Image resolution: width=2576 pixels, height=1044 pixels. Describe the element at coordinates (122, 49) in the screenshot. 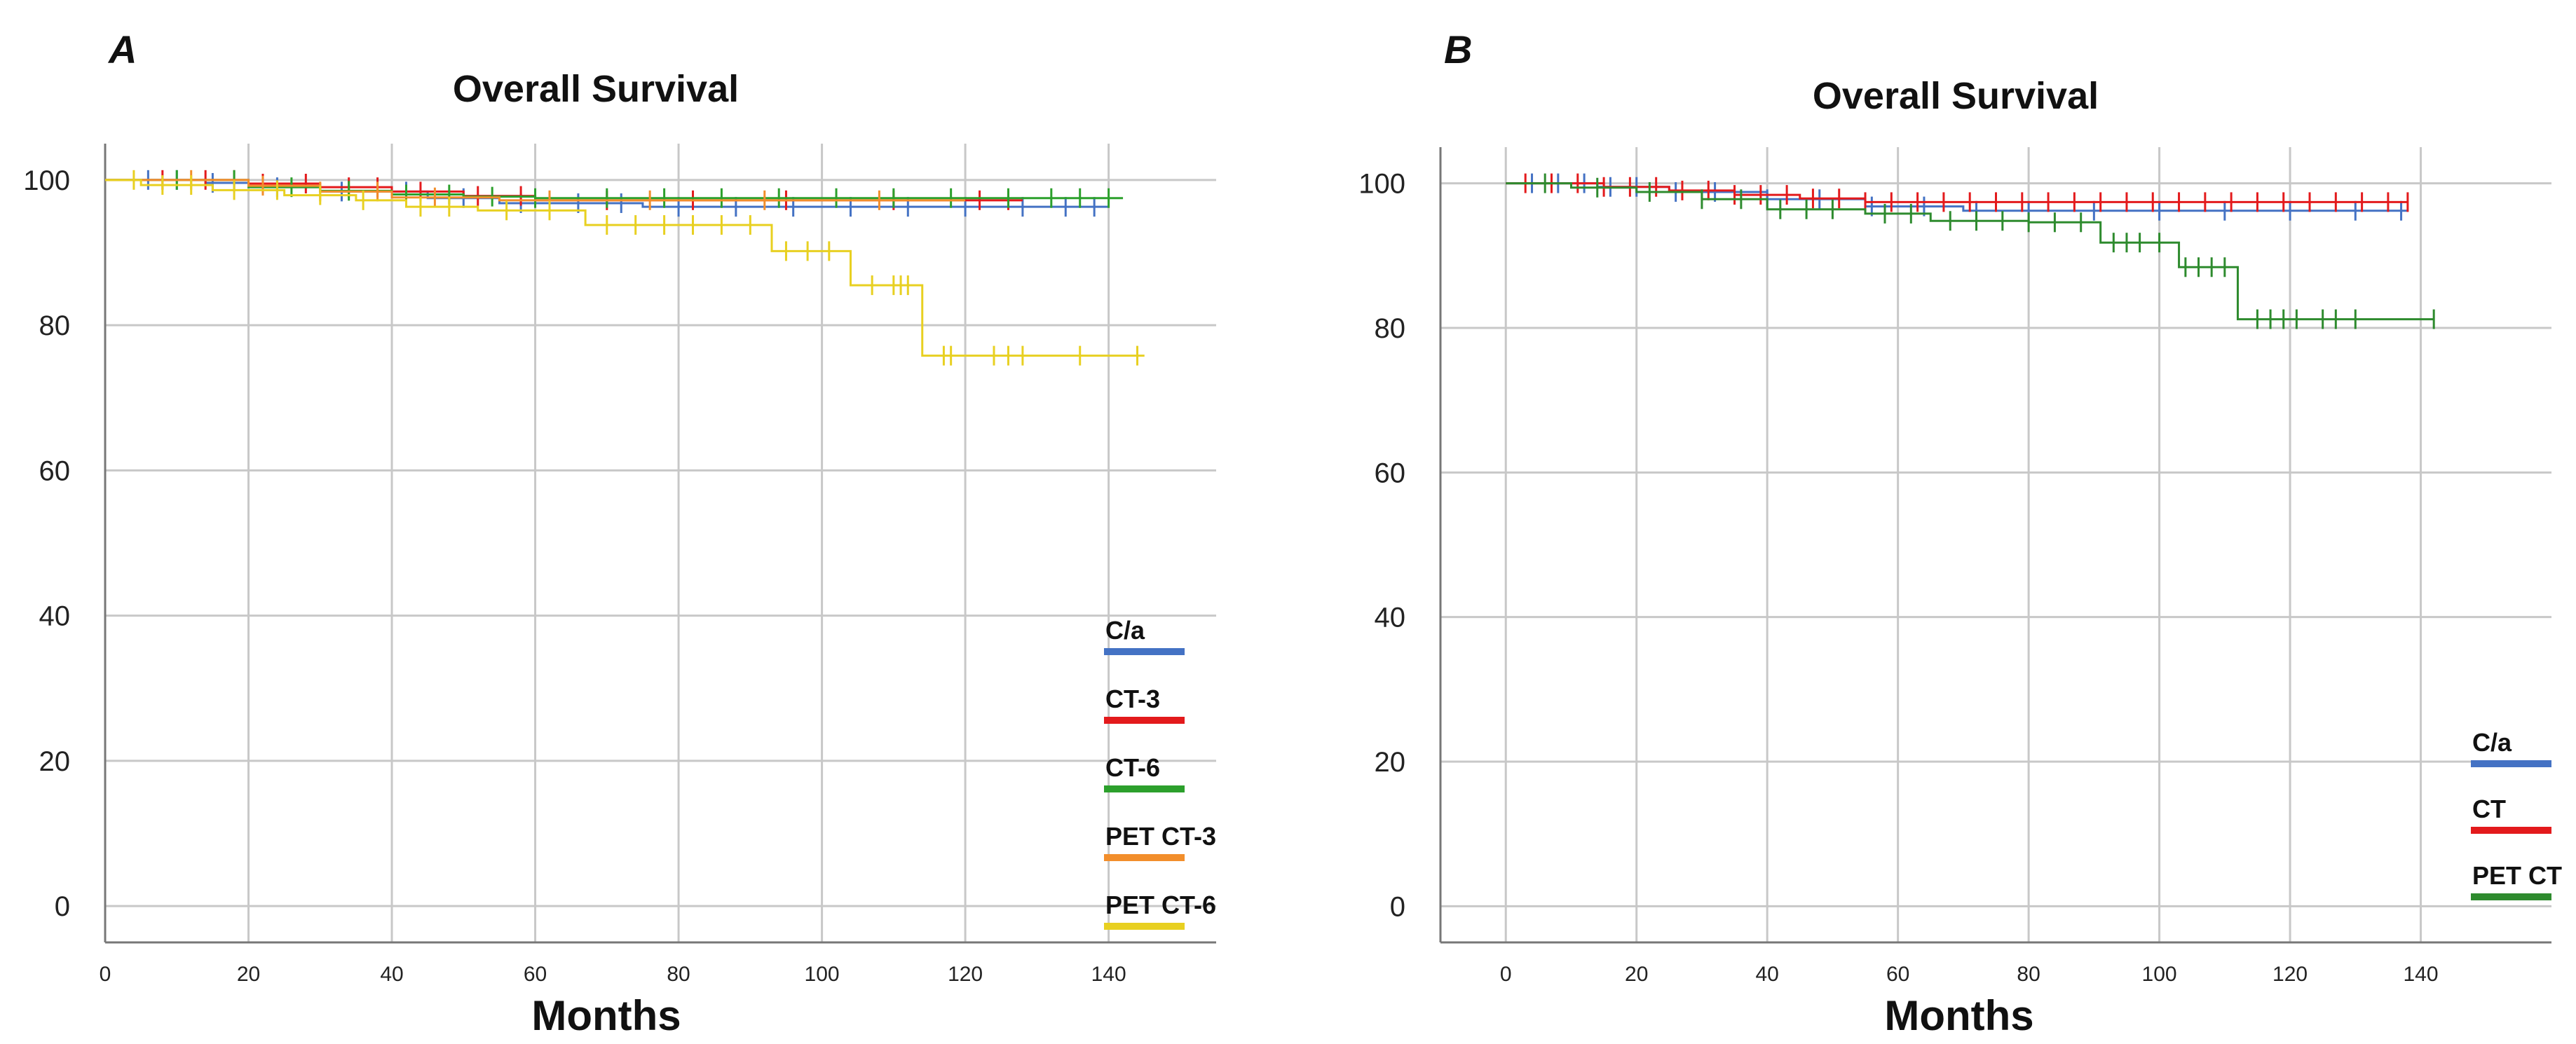

I see `panel-a-label: A` at that location.